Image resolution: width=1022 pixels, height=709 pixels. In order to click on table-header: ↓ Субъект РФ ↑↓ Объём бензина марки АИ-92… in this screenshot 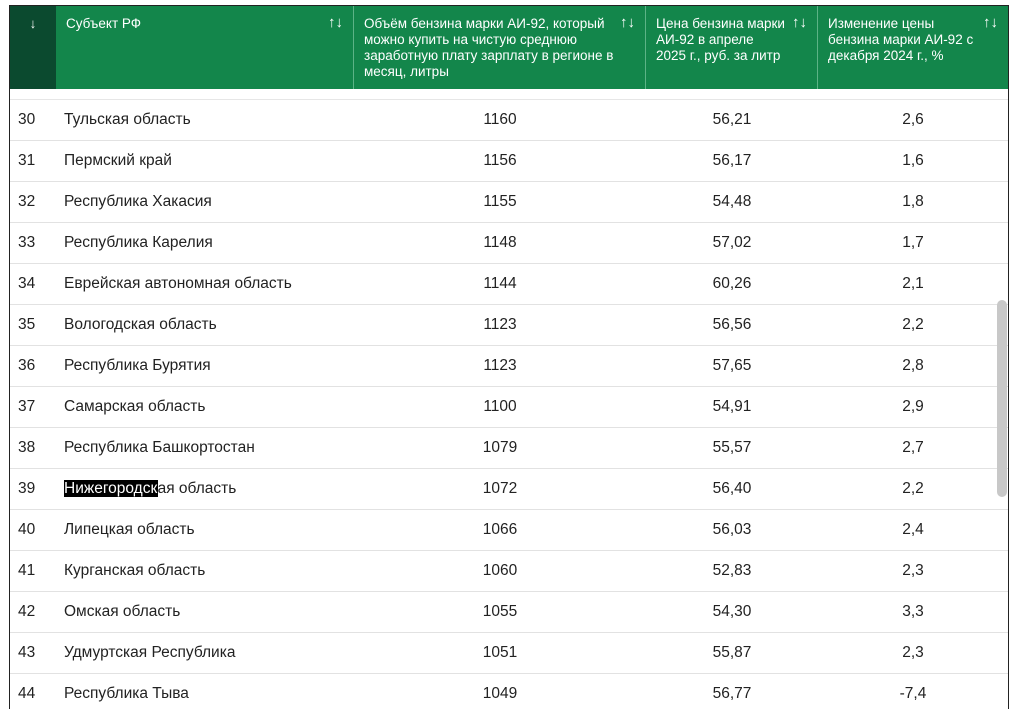, I will do `click(509, 47)`.